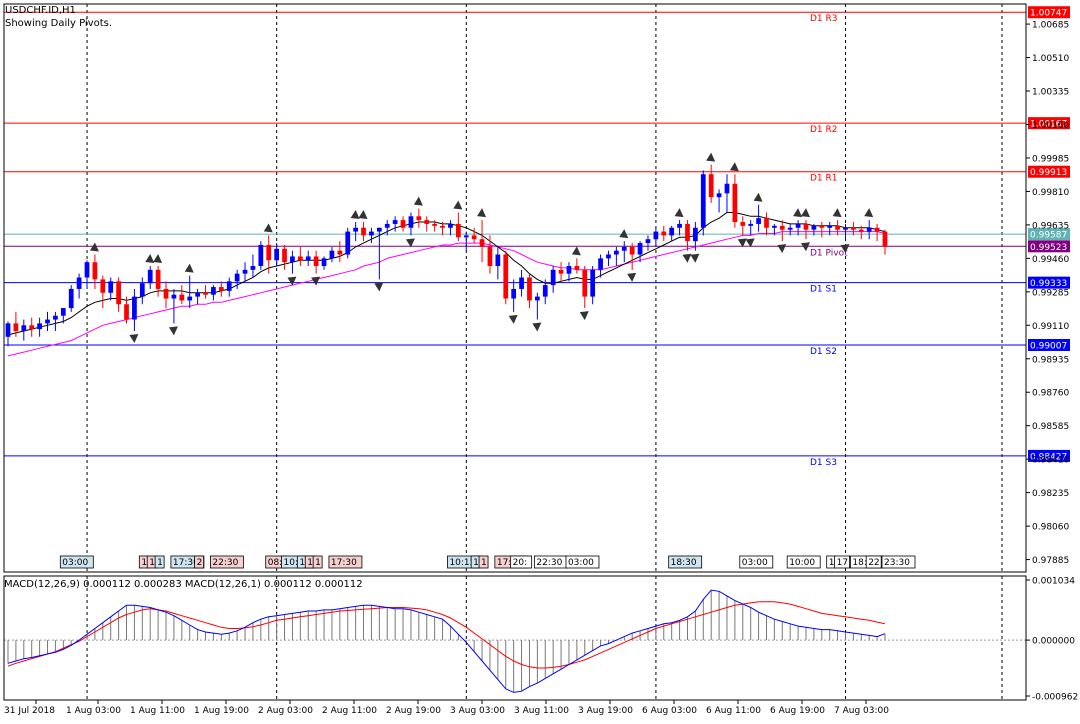  What do you see at coordinates (1048, 14) in the screenshot?
I see `pivot-price-tag-label: 1.00747` at bounding box center [1048, 14].